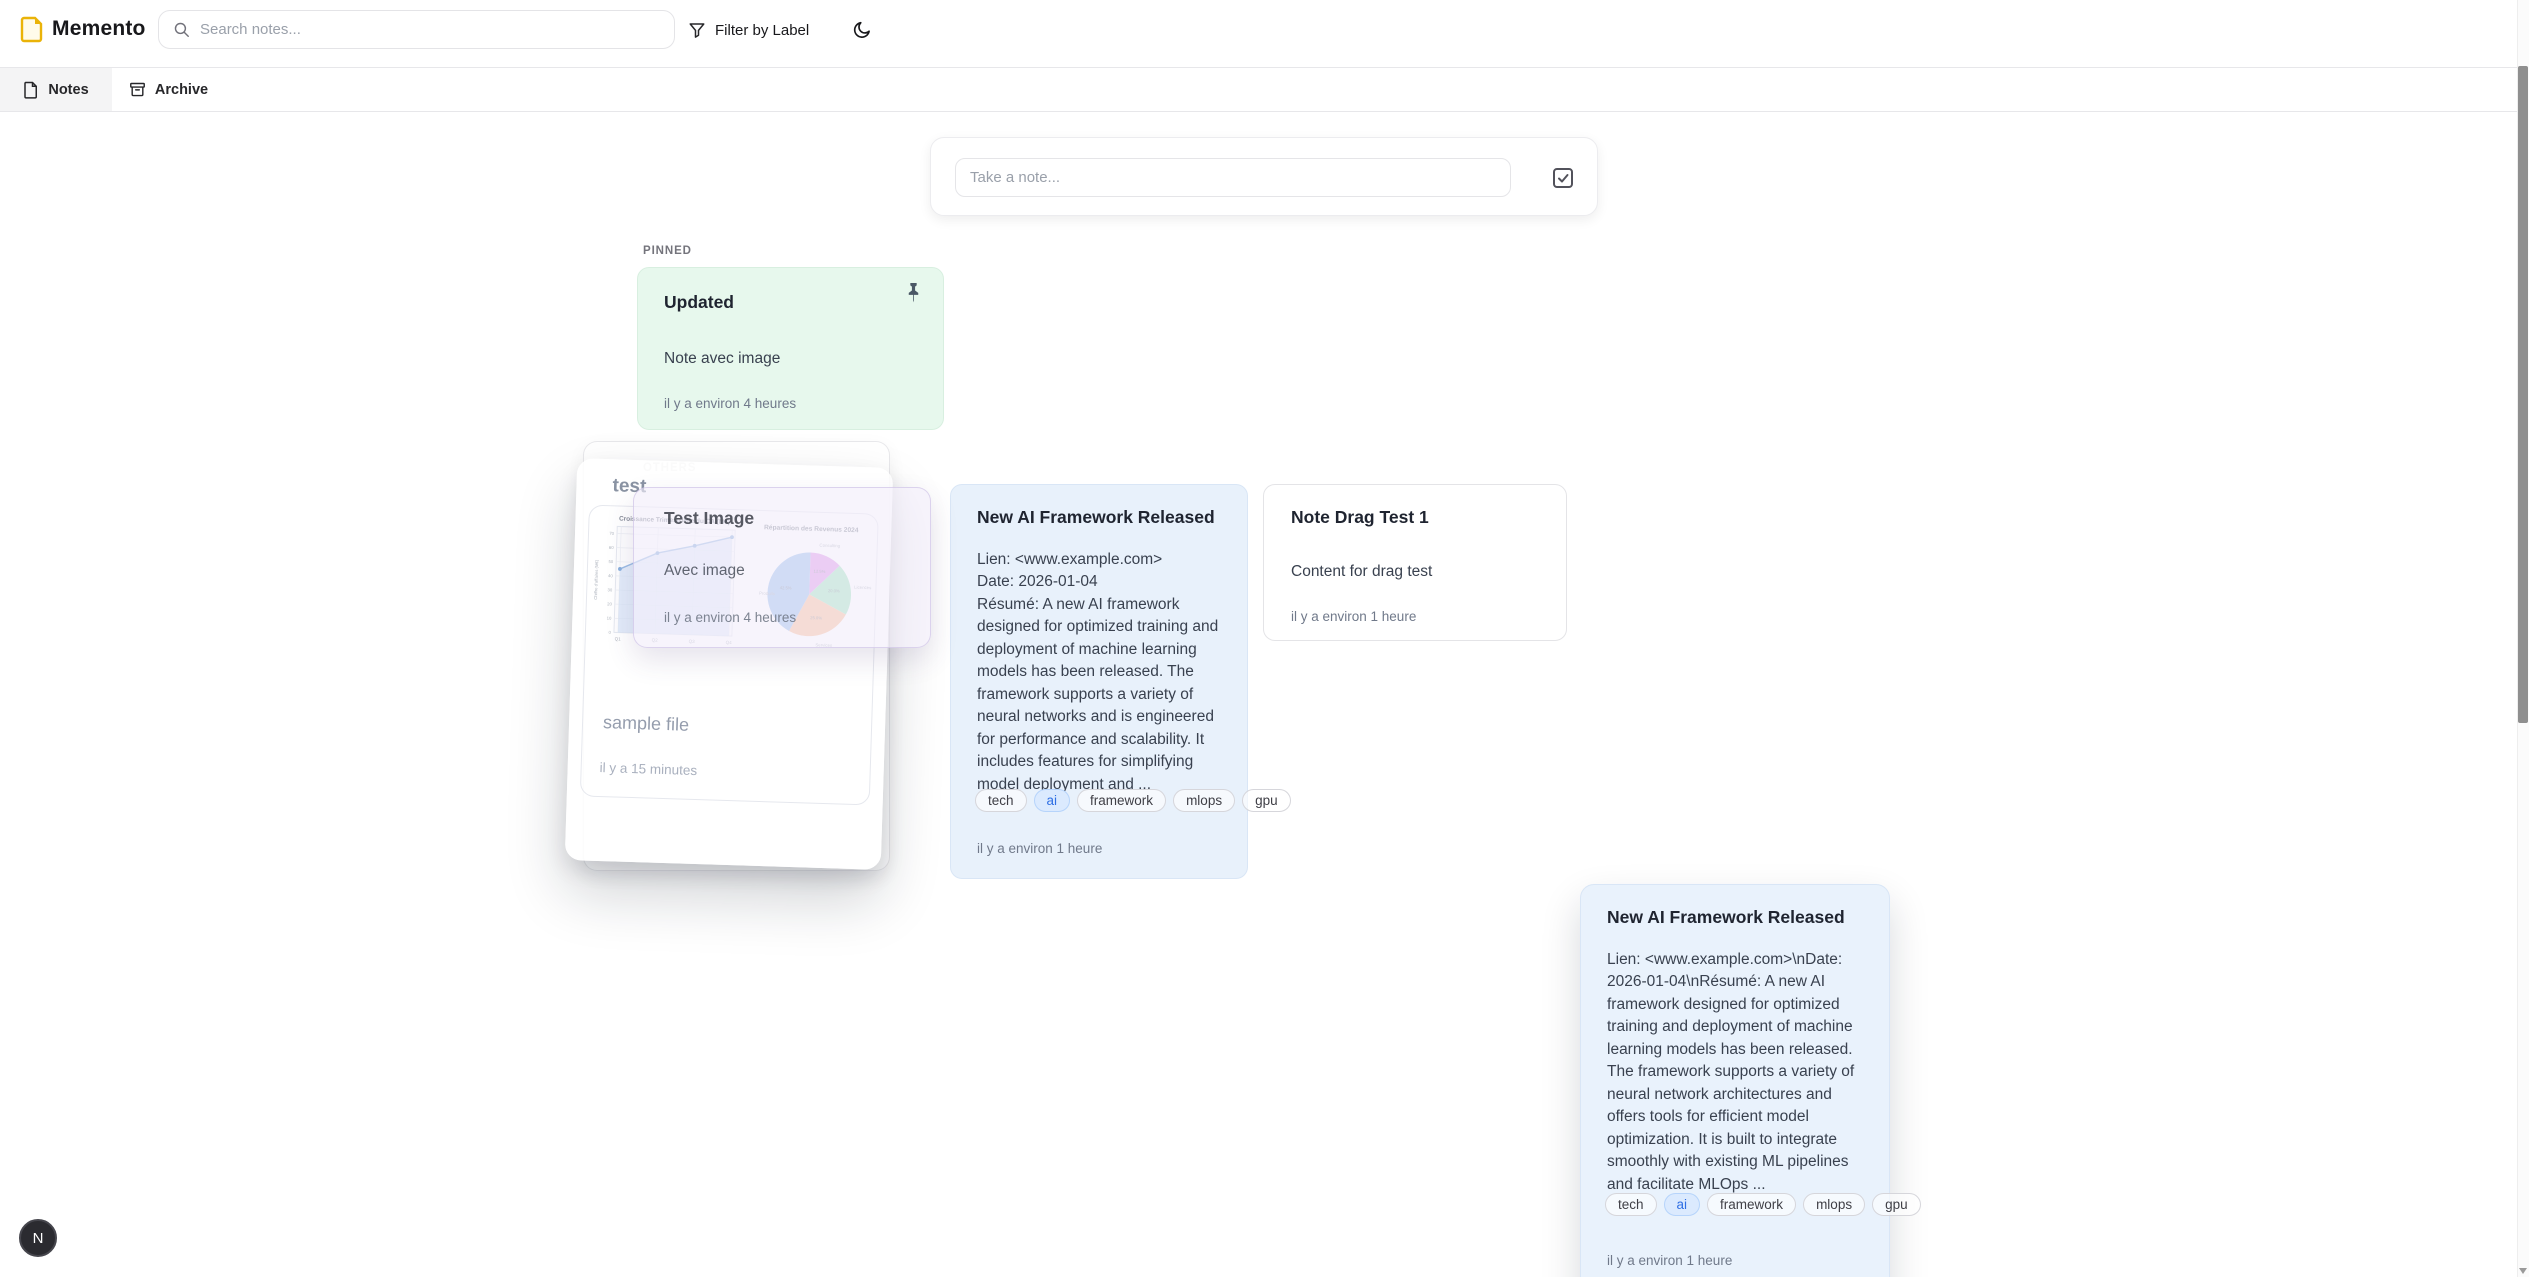  What do you see at coordinates (31, 90) in the screenshot?
I see `notes-file-icon` at bounding box center [31, 90].